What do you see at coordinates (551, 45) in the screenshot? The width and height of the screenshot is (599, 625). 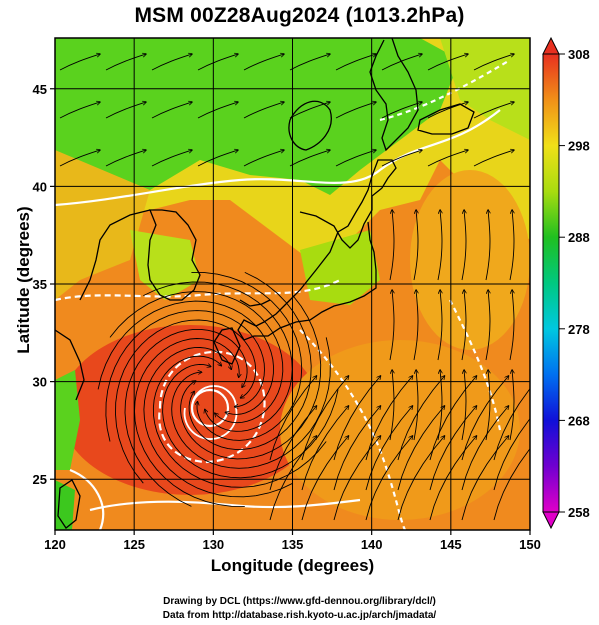 I see `colorbar-top-arrow` at bounding box center [551, 45].